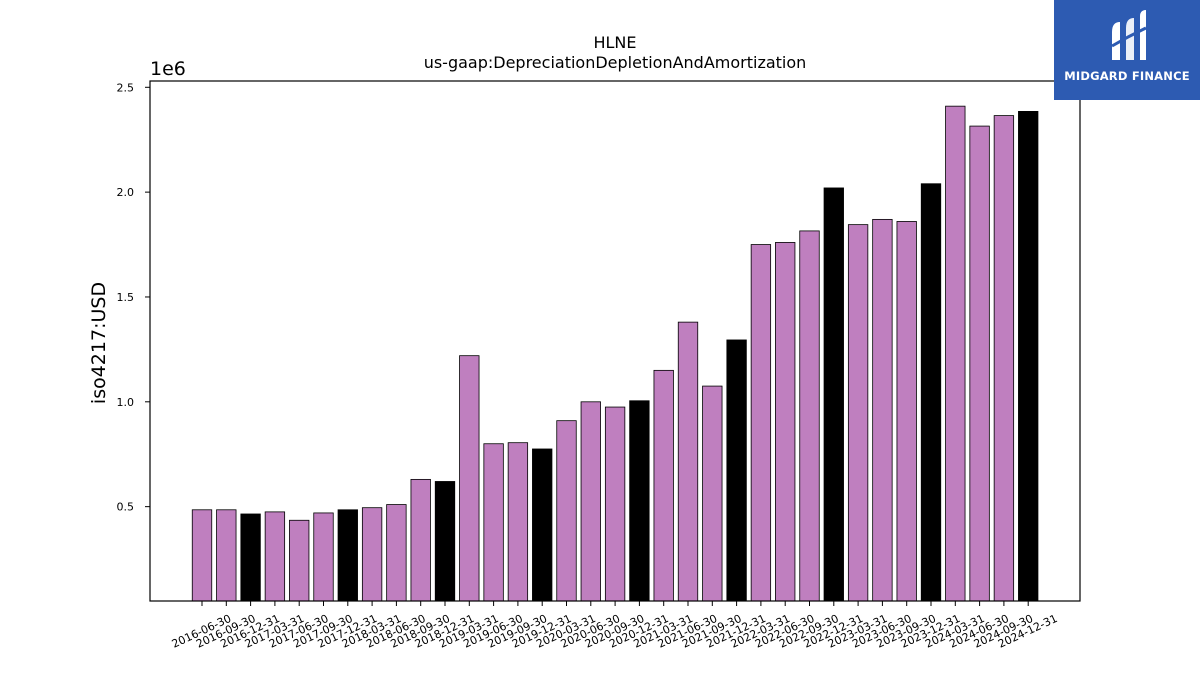 The image size is (1200, 675). What do you see at coordinates (126, 192) in the screenshot?
I see `y-tick-label: 2.0` at bounding box center [126, 192].